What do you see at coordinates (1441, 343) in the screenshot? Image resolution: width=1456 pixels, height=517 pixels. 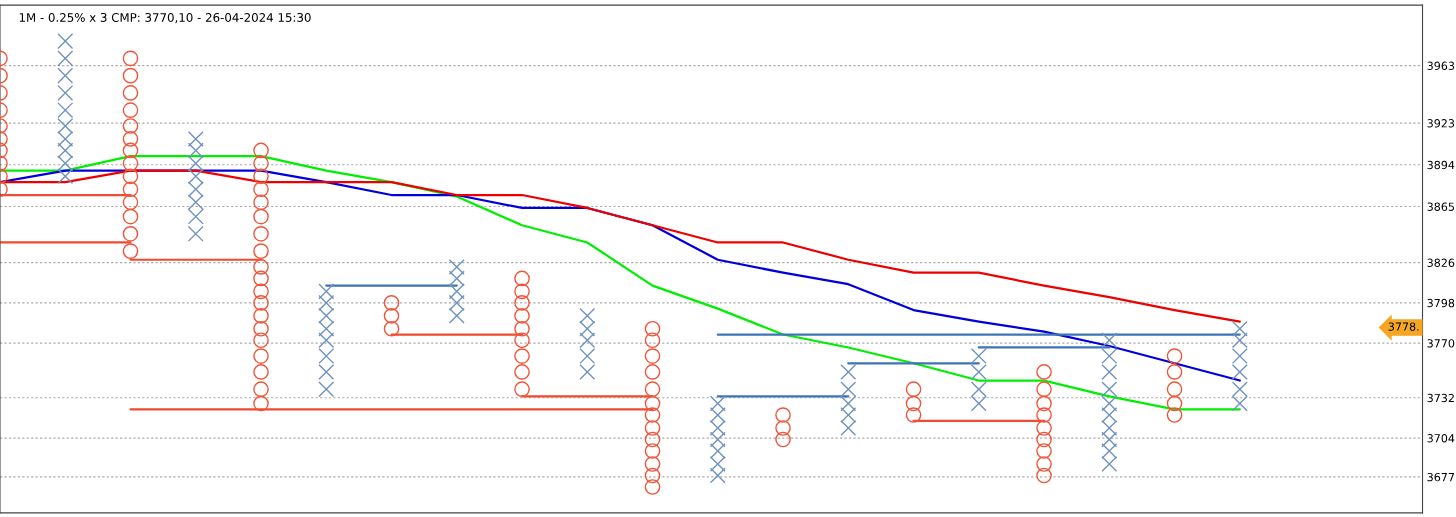 I see `y-tick-label: 3770` at bounding box center [1441, 343].